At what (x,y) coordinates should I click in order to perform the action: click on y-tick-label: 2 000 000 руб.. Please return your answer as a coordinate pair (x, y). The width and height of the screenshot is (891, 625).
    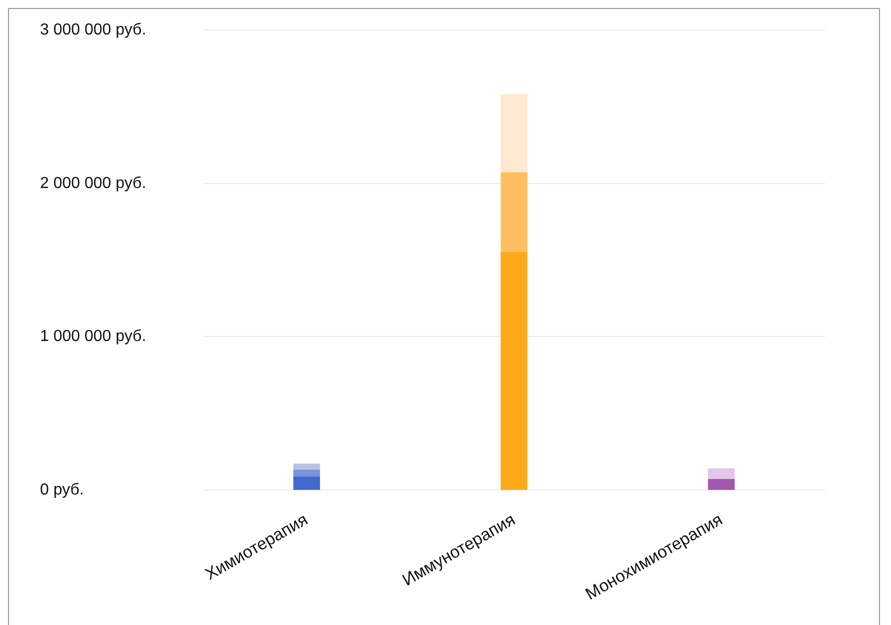
    Looking at the image, I should click on (93, 183).